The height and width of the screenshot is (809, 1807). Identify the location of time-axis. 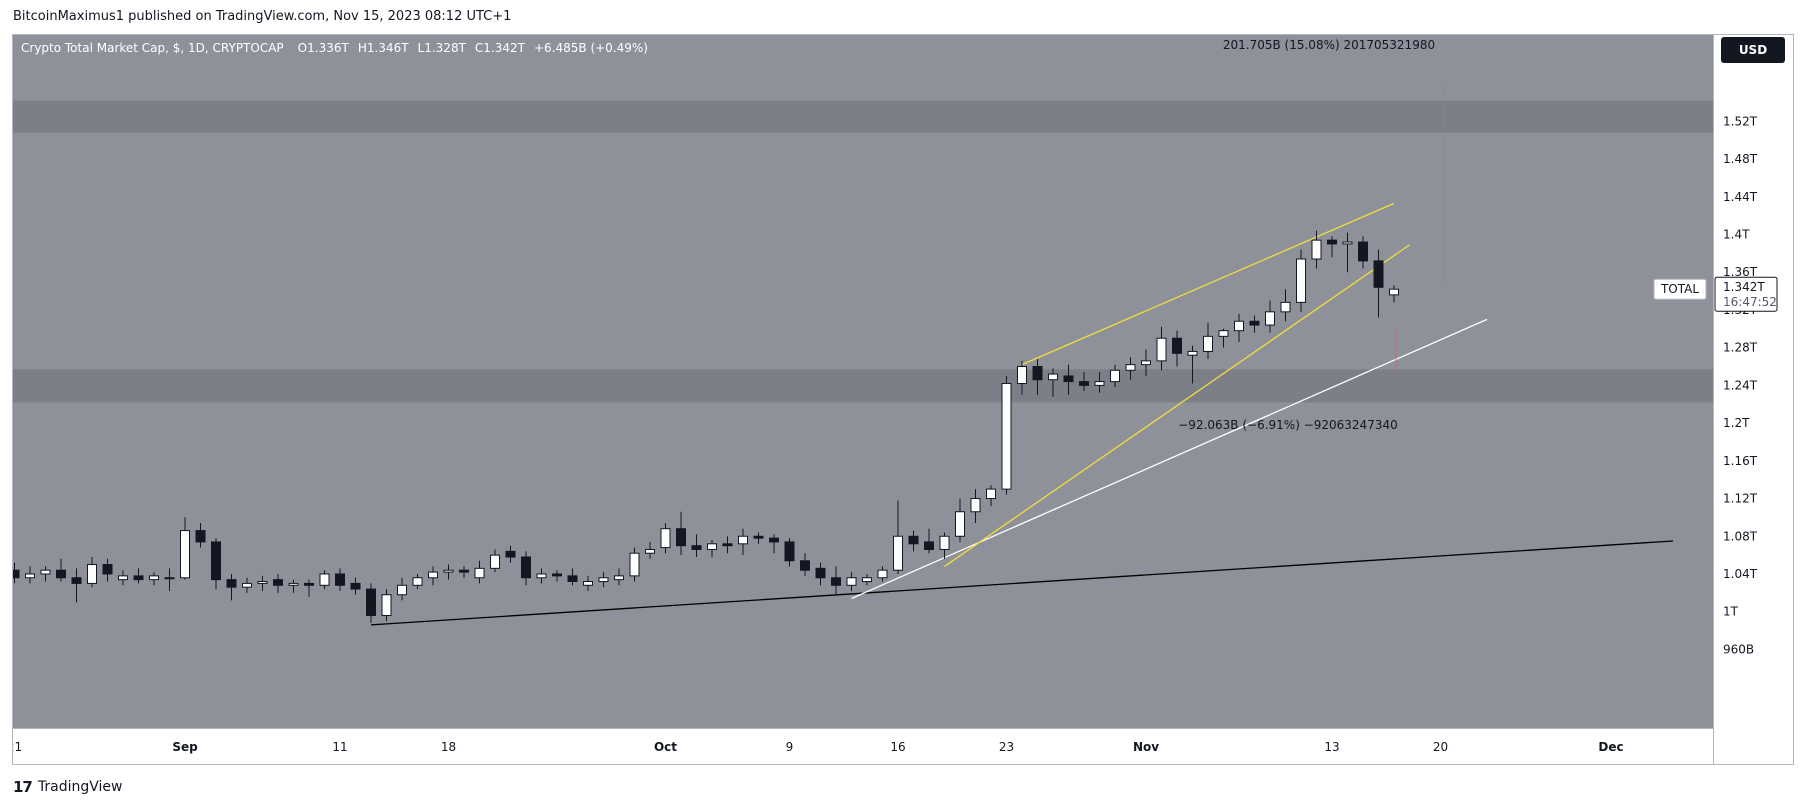
(863, 746).